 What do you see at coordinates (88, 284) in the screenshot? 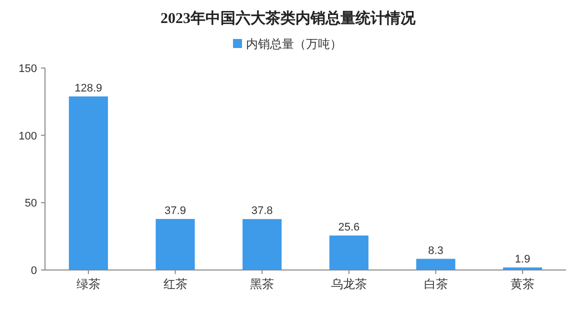
I see `xtick: 绿茶` at bounding box center [88, 284].